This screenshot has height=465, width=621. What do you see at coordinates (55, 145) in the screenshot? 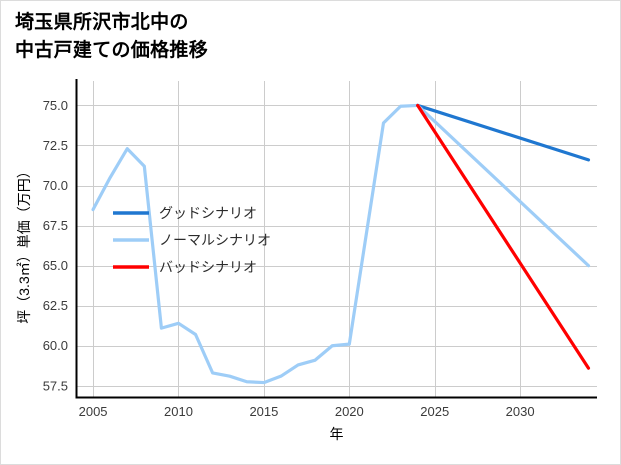
I see `y-tick-label: 72.5` at bounding box center [55, 145].